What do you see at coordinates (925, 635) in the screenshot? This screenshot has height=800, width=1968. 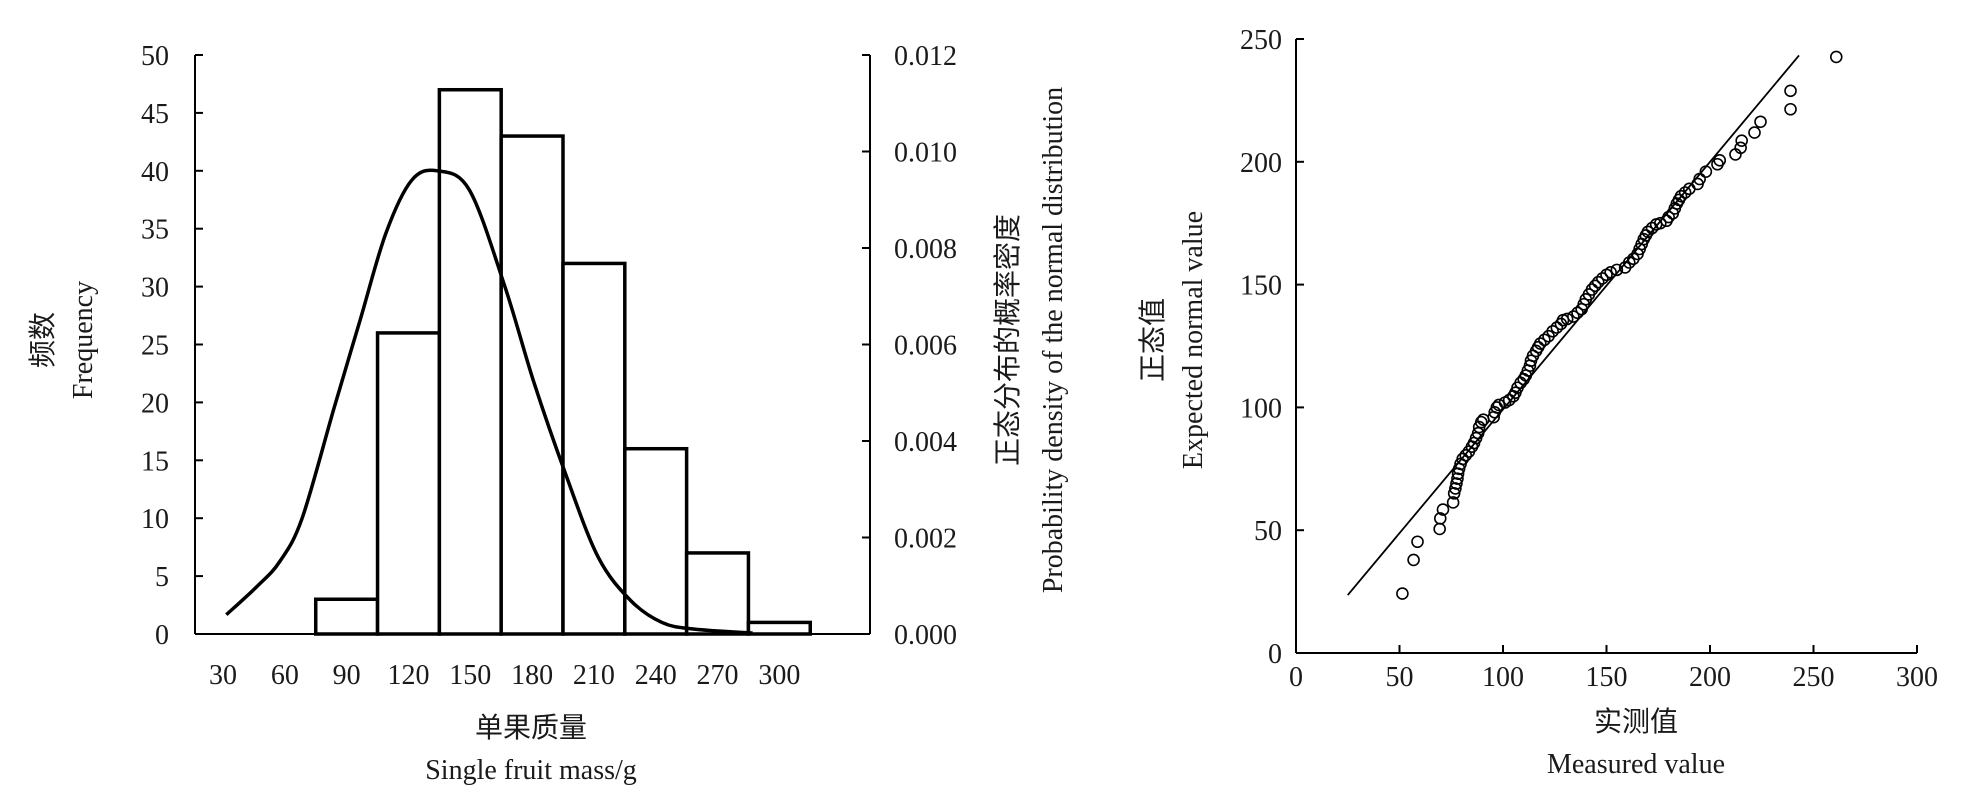 I see `y2-tick-label: 0.000` at bounding box center [925, 635].